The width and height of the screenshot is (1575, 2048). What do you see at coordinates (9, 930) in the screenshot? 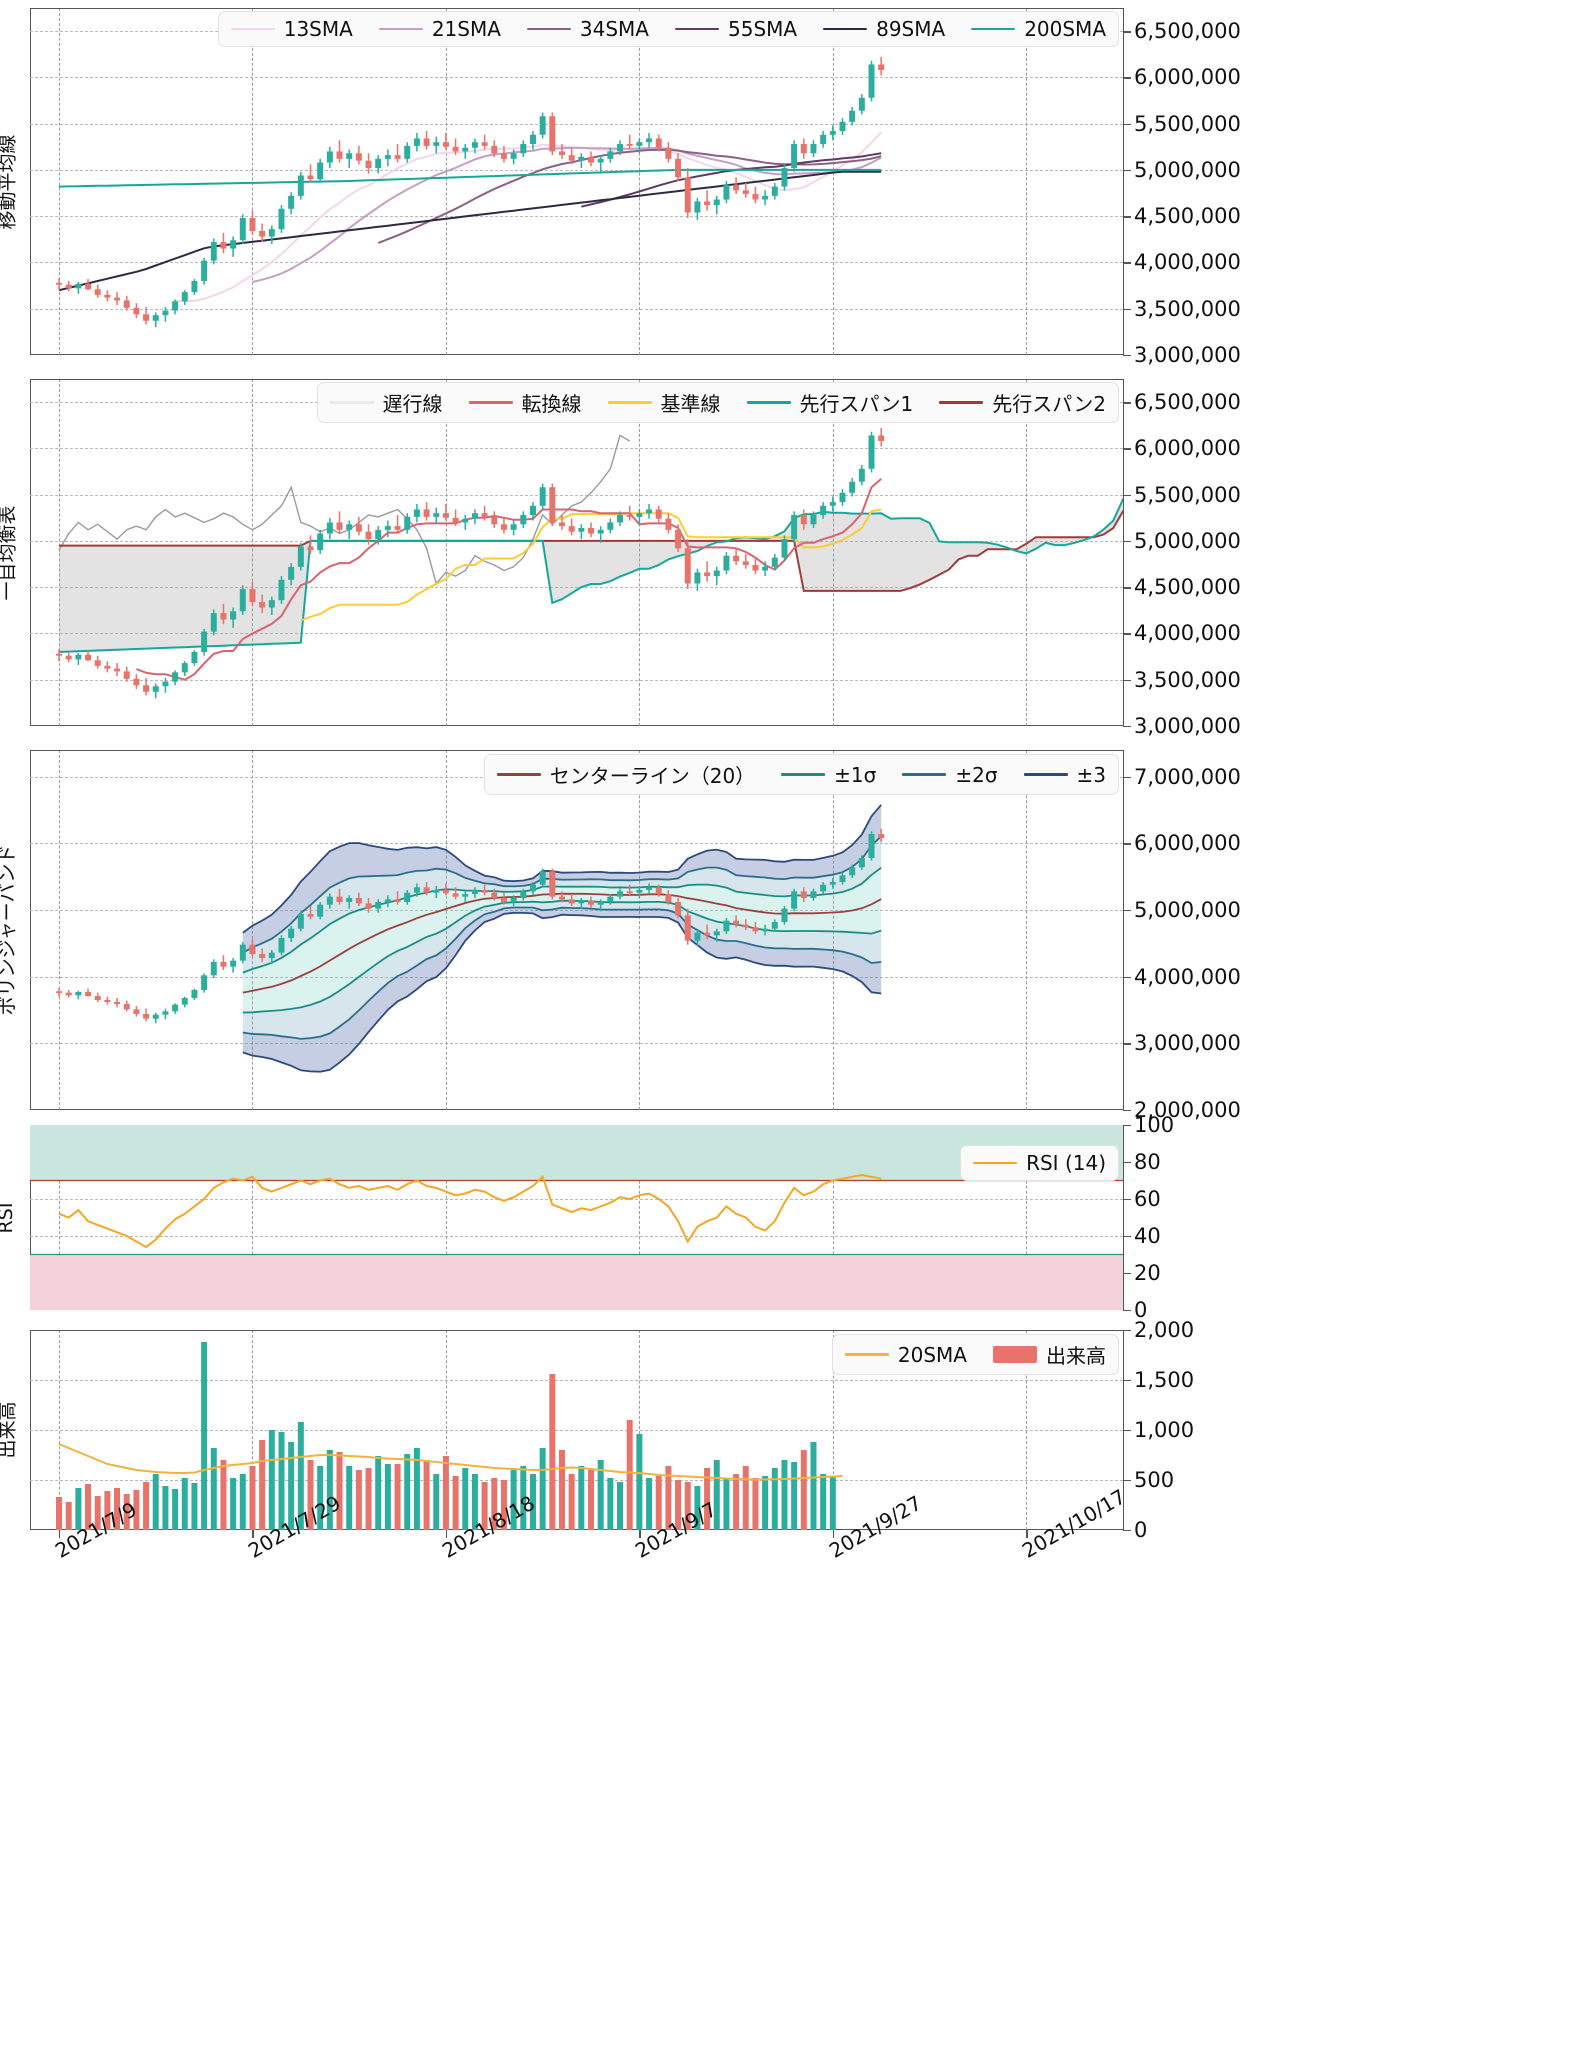
I see `axis-label-bollinger: ボリンジャーバンド` at bounding box center [9, 930].